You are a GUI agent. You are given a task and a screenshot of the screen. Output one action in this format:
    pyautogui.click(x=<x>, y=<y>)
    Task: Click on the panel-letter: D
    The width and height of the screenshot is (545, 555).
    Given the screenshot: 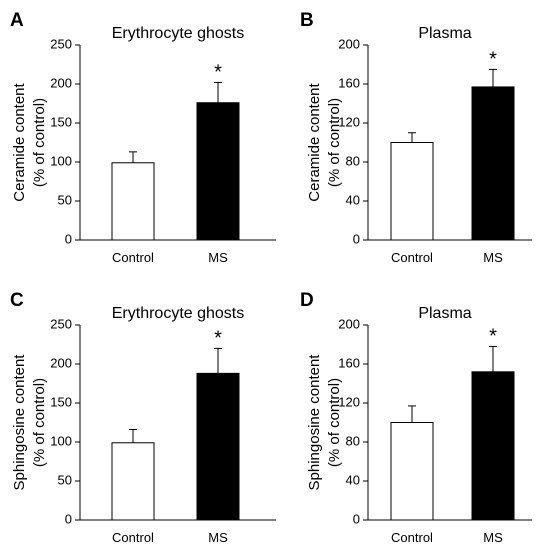 What is the action you would take?
    pyautogui.click(x=307, y=300)
    